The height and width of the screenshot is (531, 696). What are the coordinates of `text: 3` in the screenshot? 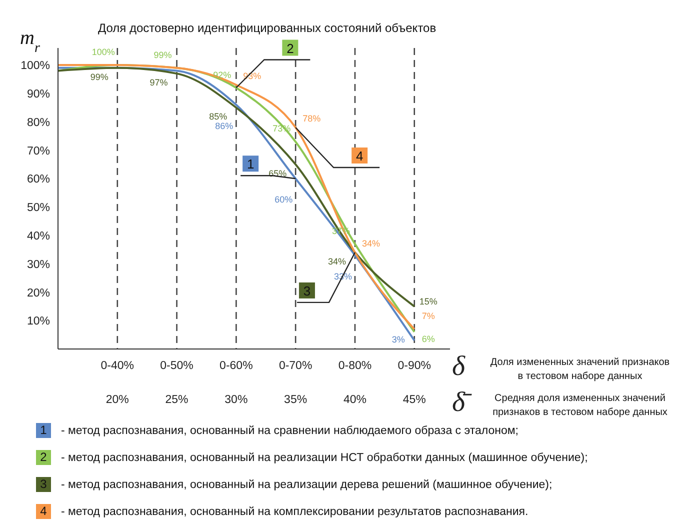 It's located at (43, 484).